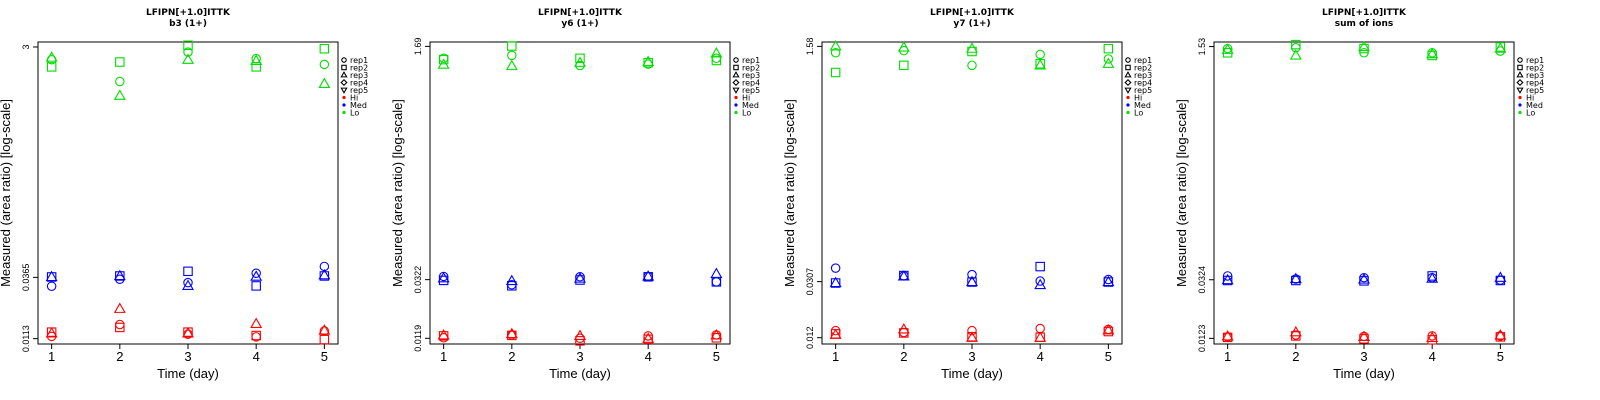 The image size is (1600, 400). Describe the element at coordinates (1128, 74) in the screenshot. I see `legend-symbol-rep3` at that location.